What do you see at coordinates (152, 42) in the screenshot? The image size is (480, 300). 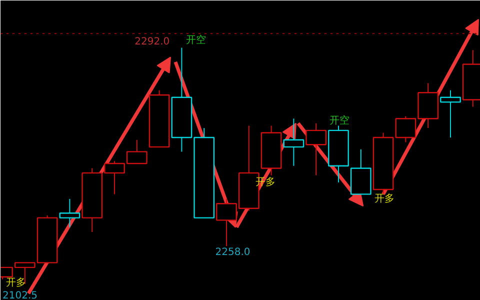 I see `text: 2292.0` at bounding box center [152, 42].